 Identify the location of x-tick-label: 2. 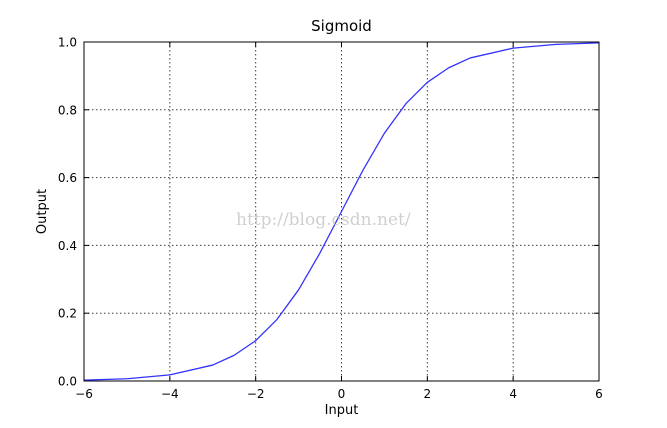
(428, 394).